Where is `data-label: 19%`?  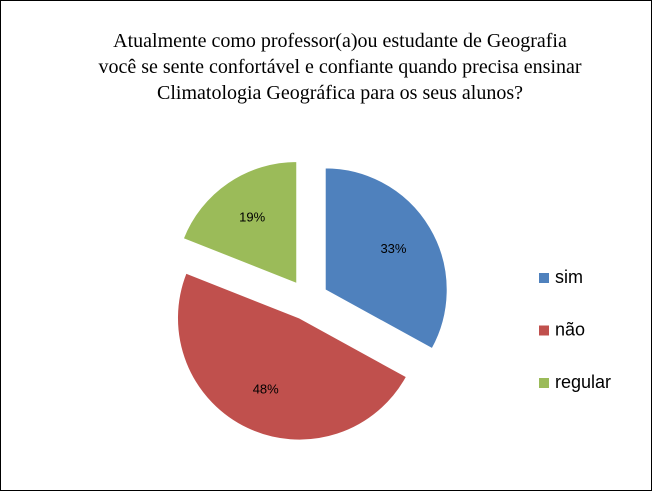 data-label: 19% is located at coordinates (252, 216).